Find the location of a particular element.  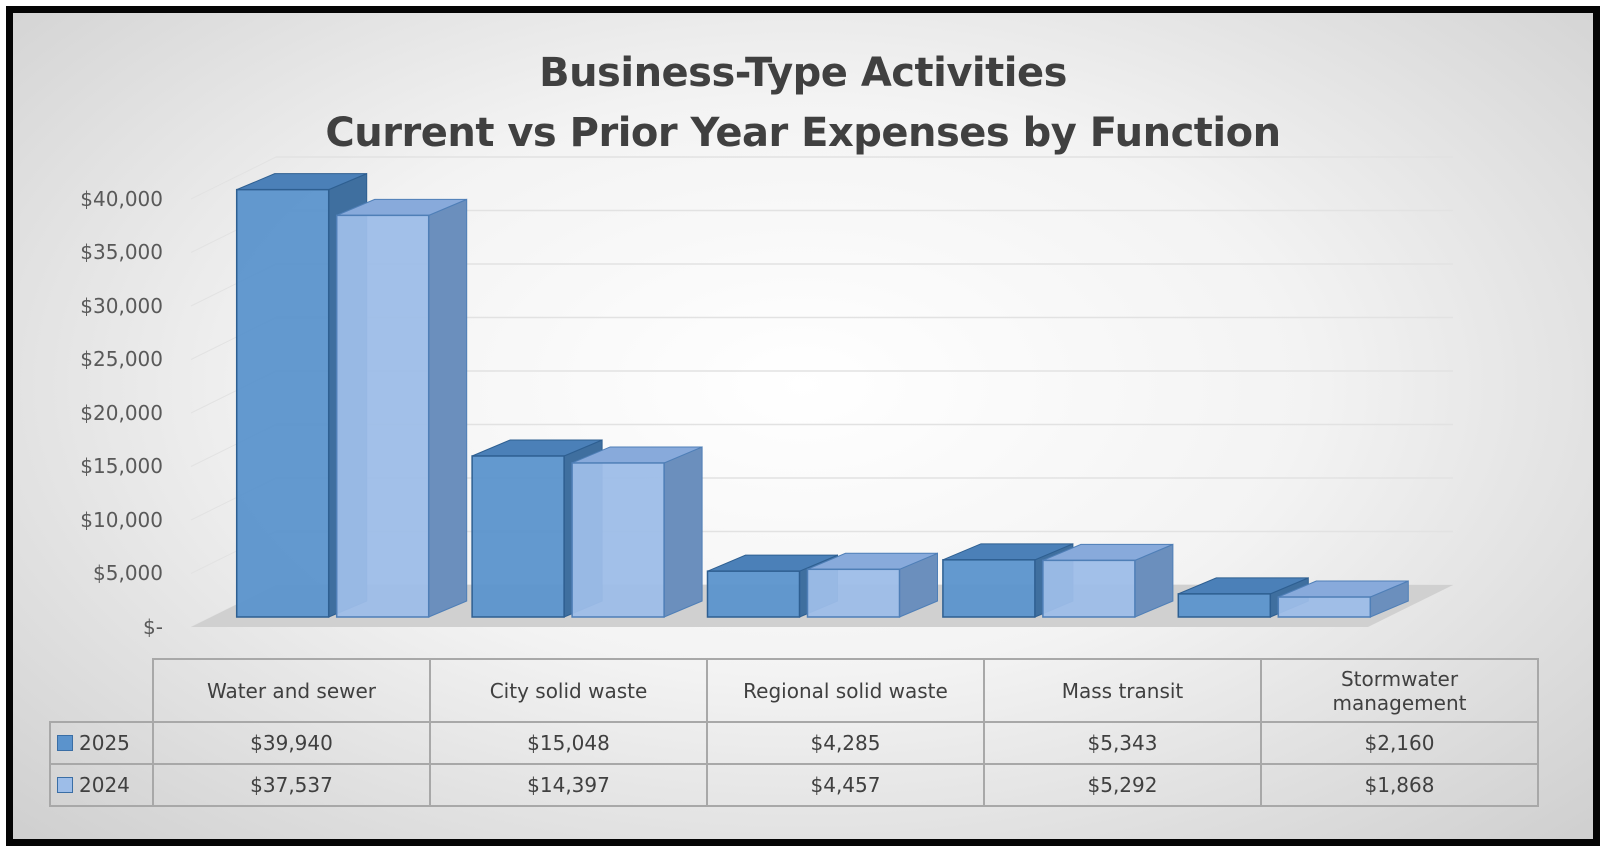

data-label: $5,292 is located at coordinates (1122, 785).